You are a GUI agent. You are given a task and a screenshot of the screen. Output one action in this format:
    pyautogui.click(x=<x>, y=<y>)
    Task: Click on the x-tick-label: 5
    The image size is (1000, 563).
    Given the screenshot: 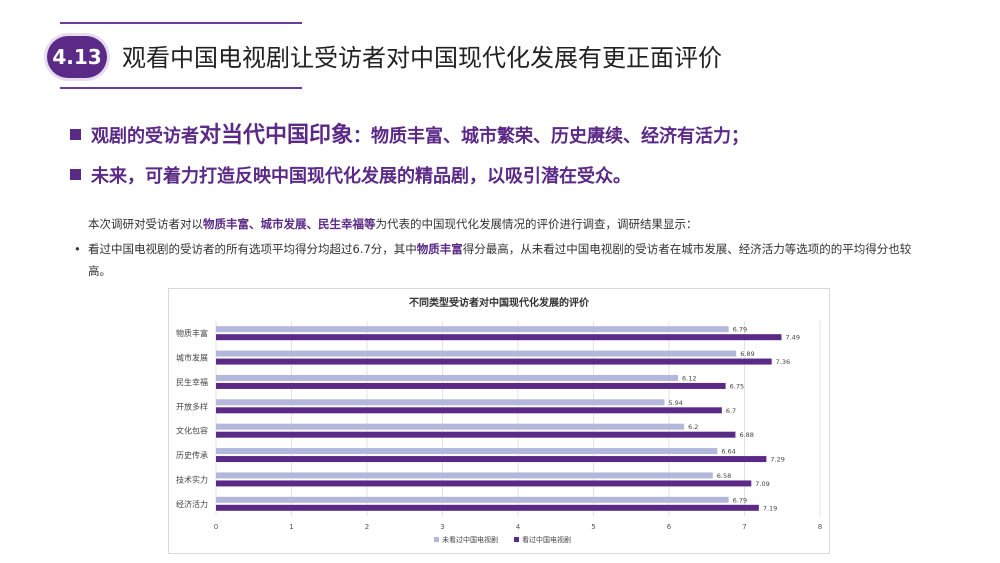 What is the action you would take?
    pyautogui.click(x=593, y=527)
    